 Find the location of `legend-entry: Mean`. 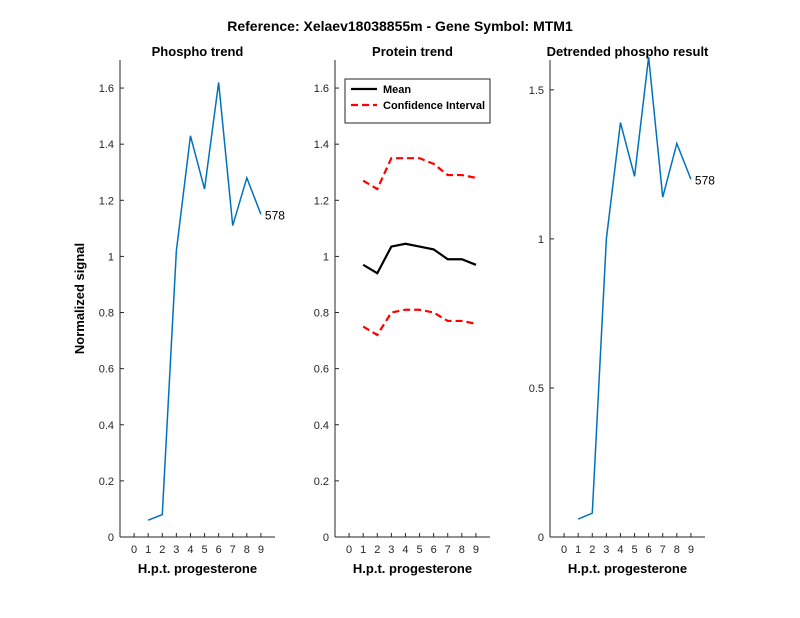

legend-entry: Mean is located at coordinates (397, 90).